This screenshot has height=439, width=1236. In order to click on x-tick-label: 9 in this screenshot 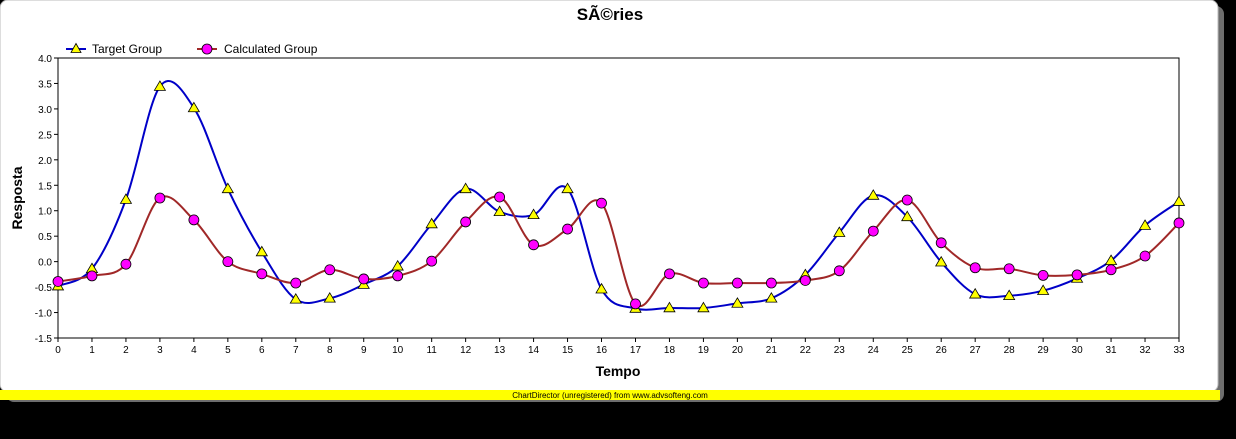, I will do `click(364, 350)`.